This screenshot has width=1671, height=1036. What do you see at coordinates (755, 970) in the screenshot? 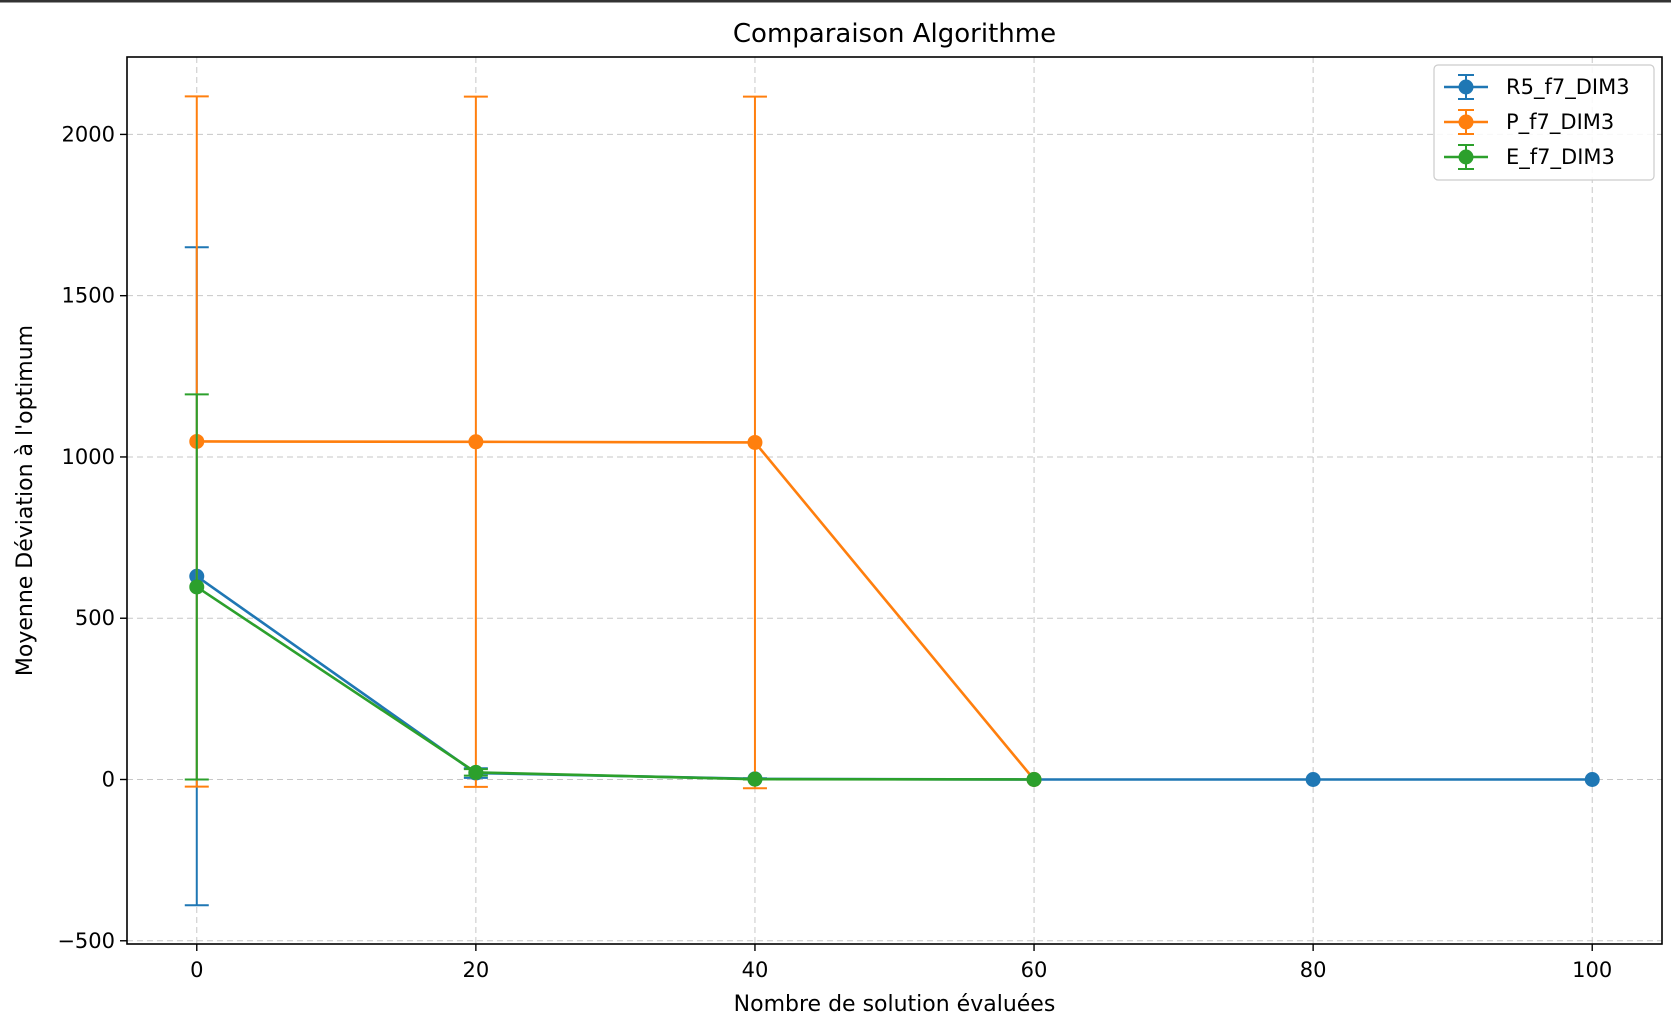
I see `x-tick-label: 40` at bounding box center [755, 970].